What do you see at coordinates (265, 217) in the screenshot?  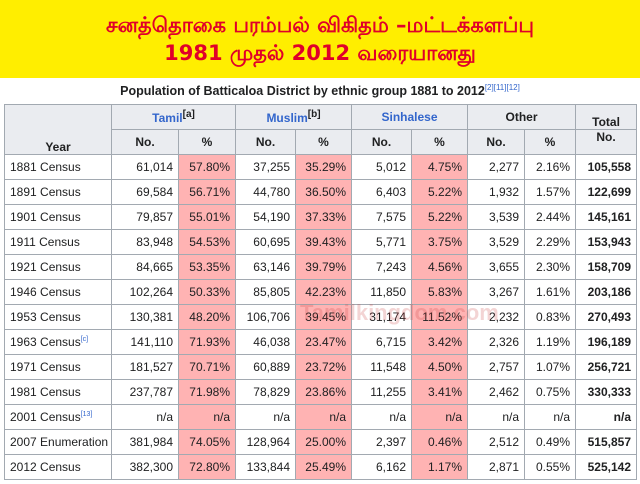 I see `cell-muslim-no: 54,190` at bounding box center [265, 217].